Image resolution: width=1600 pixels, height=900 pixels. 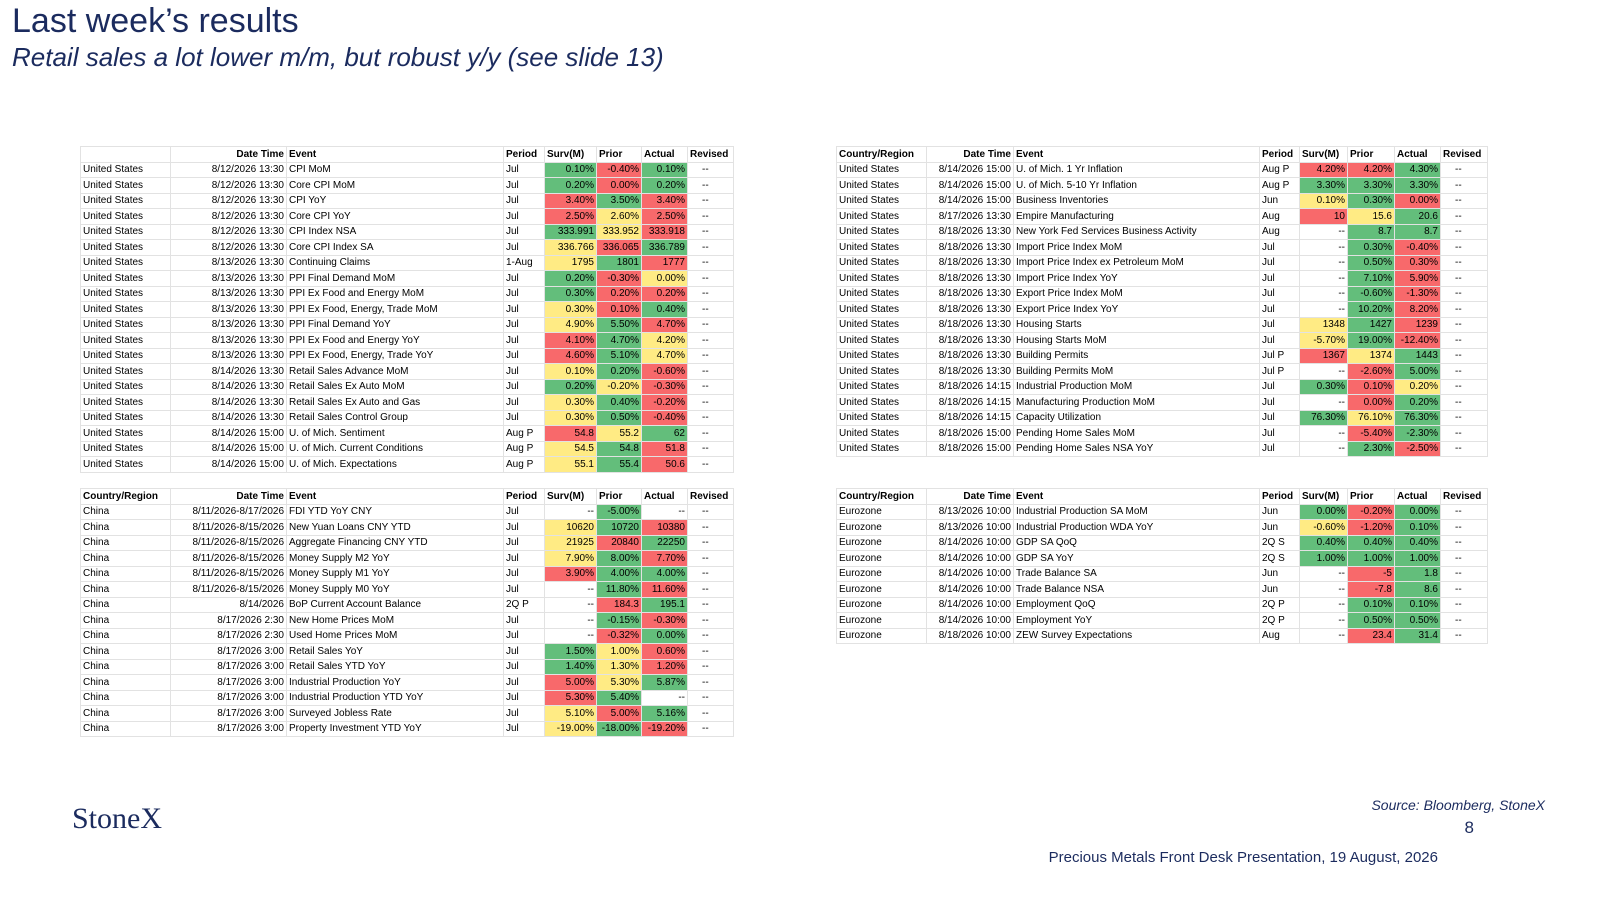 What do you see at coordinates (1136, 386) in the screenshot?
I see `cell: Industrial Production MoM` at bounding box center [1136, 386].